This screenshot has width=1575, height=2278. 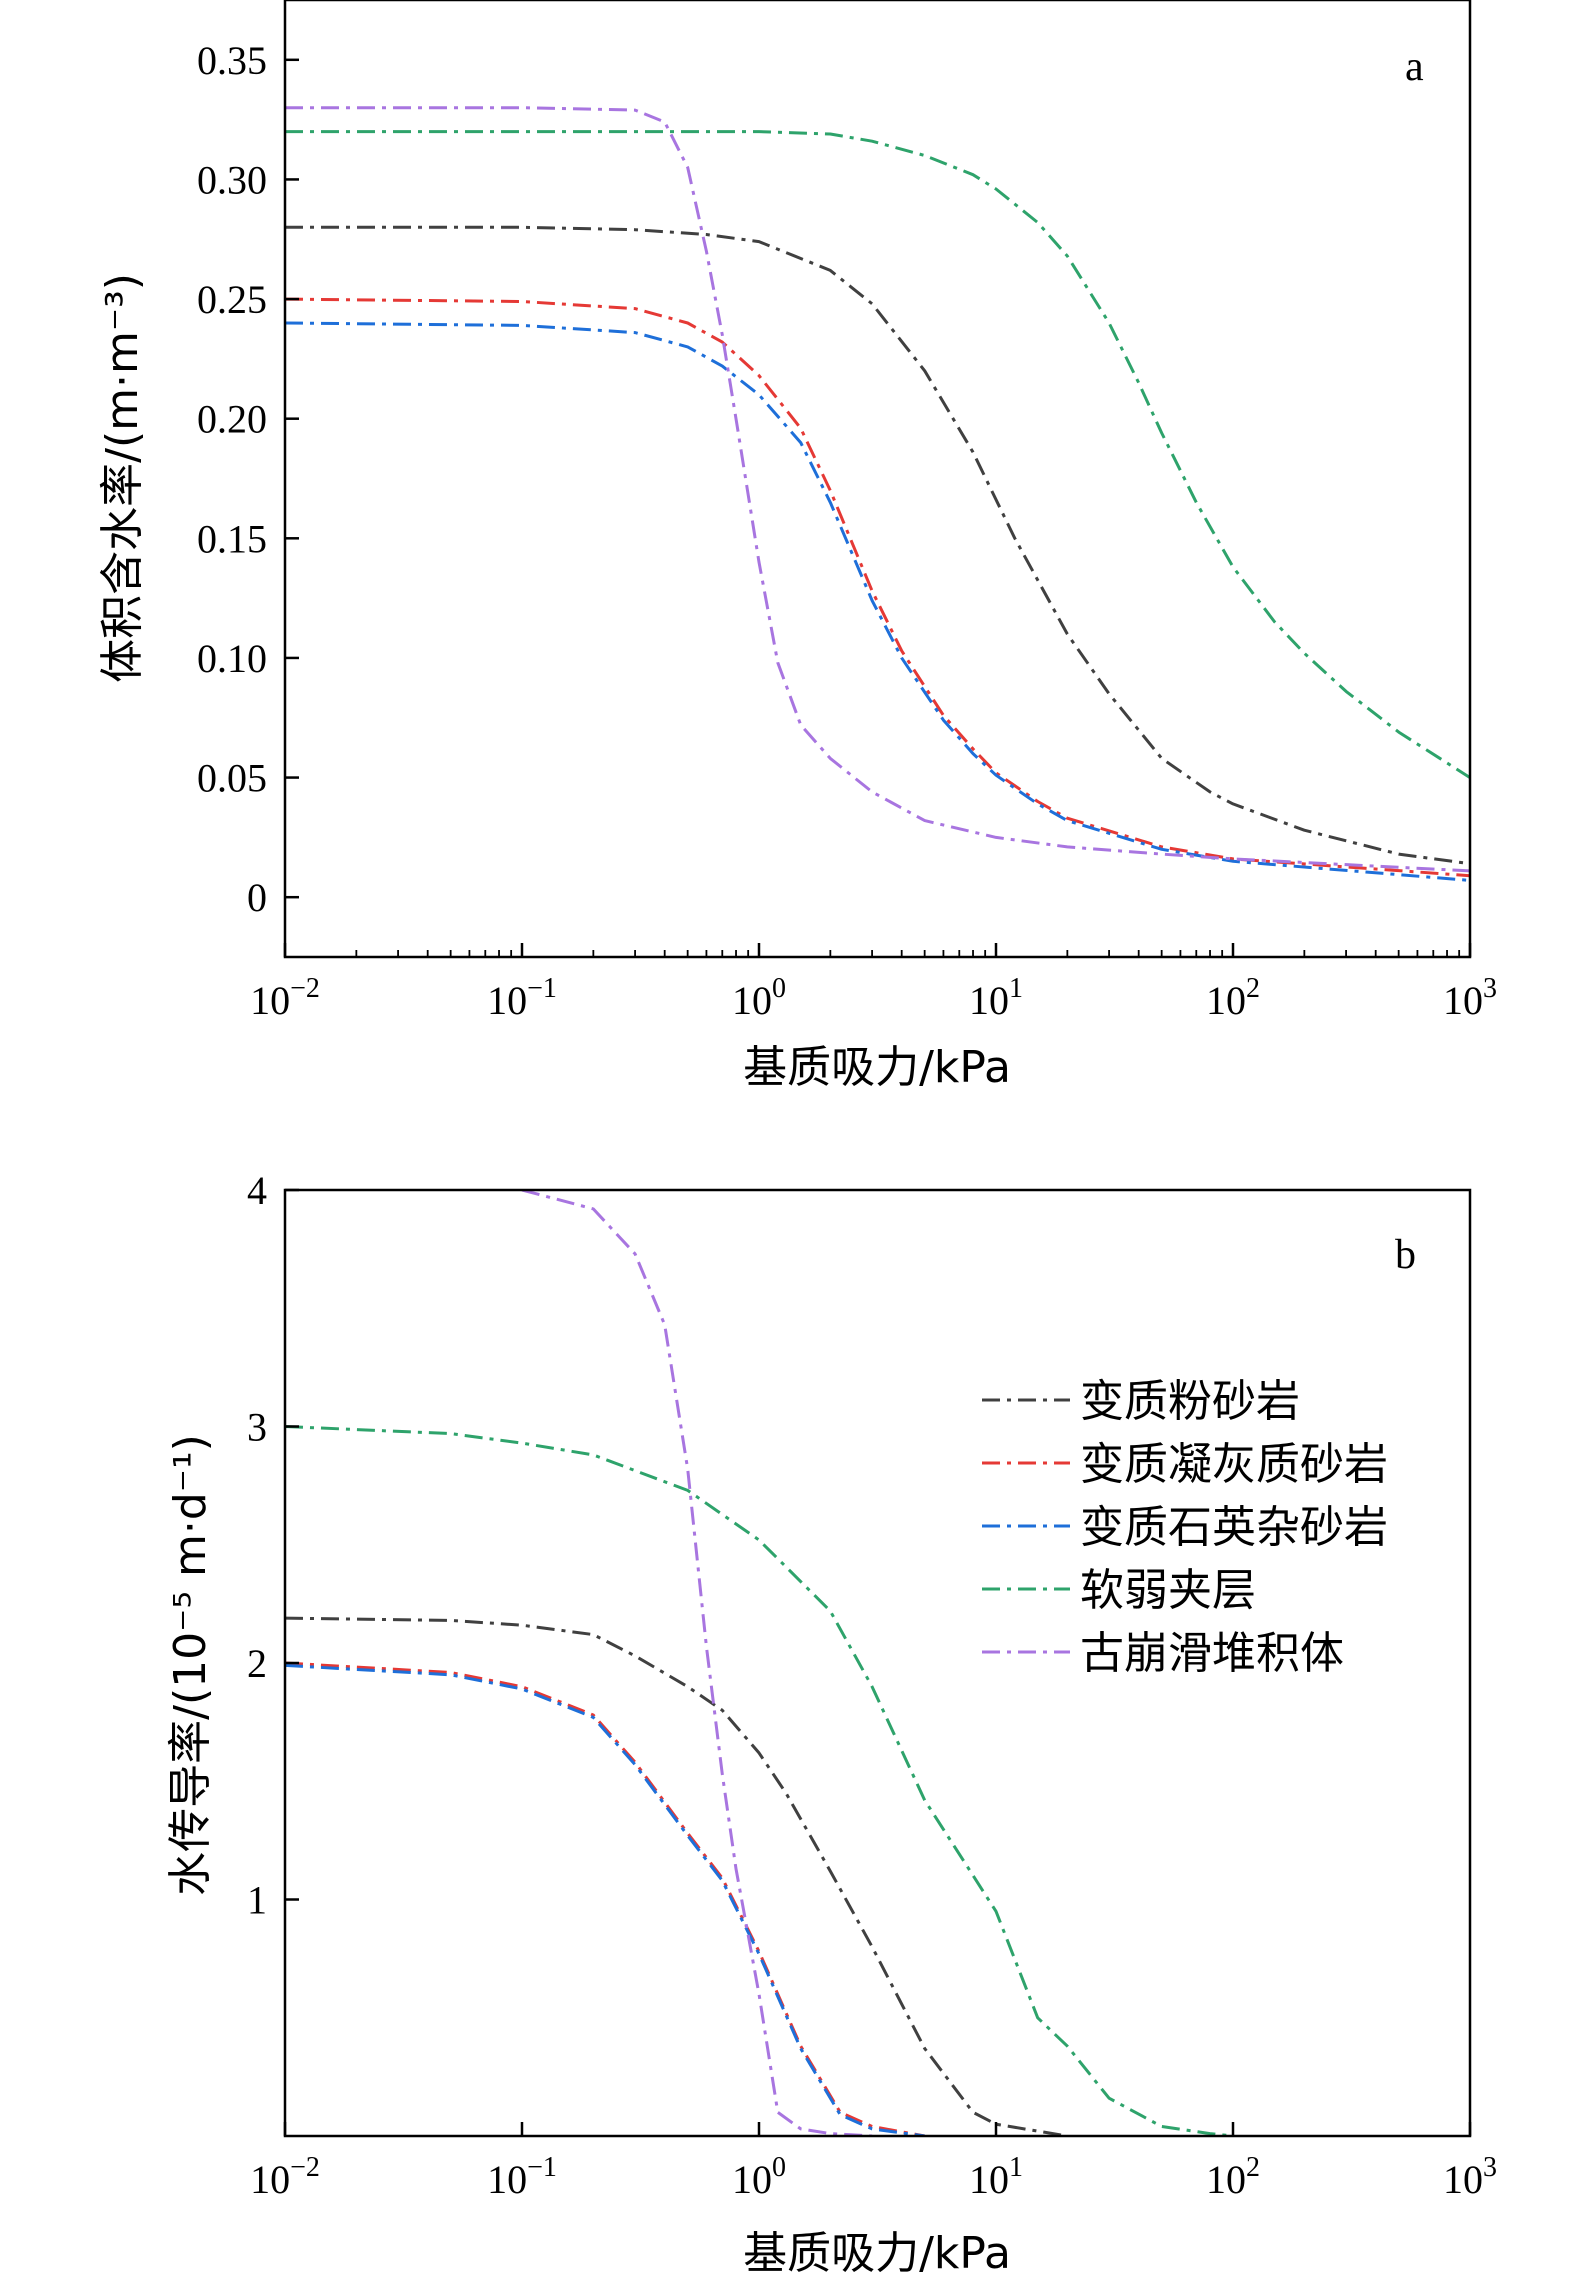 What do you see at coordinates (1234, 1527) in the screenshot?
I see `legend-label-3: 变质石英杂砂岩` at bounding box center [1234, 1527].